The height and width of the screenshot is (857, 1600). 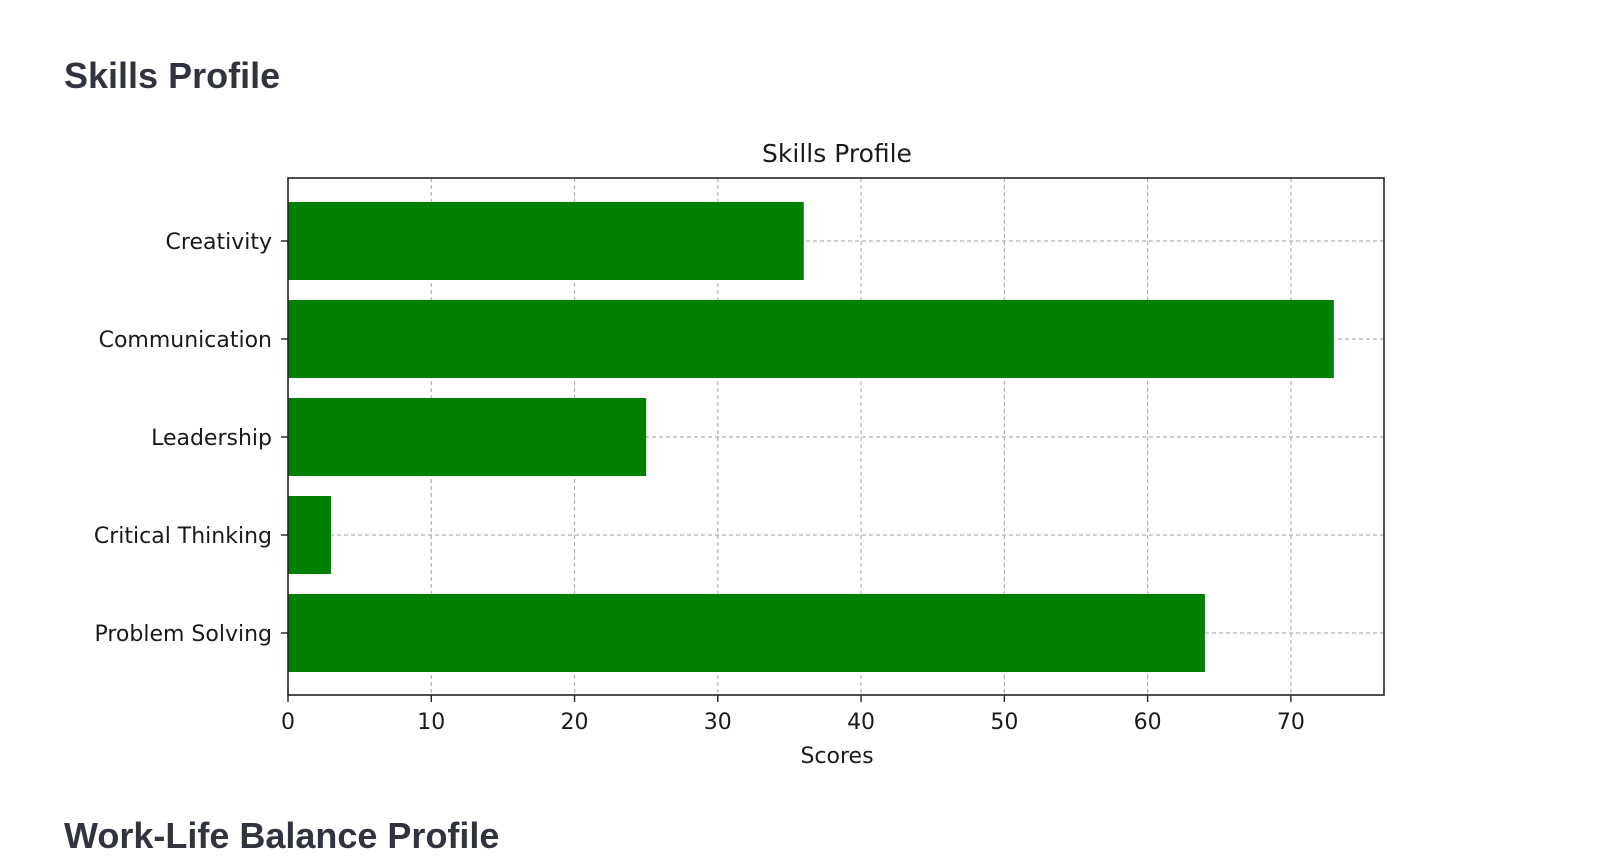 What do you see at coordinates (309, 535) in the screenshot?
I see `bar-critical-thinking` at bounding box center [309, 535].